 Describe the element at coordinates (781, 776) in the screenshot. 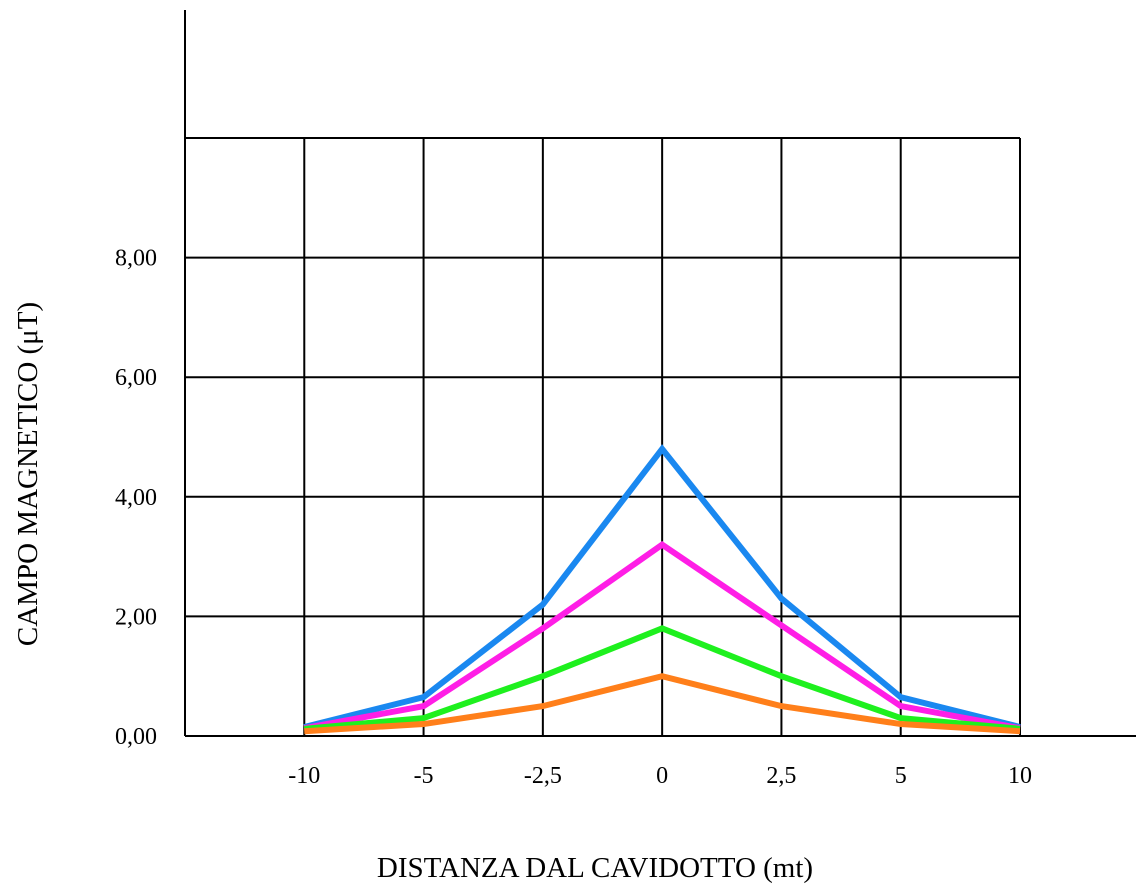

I see `x-tick-label: 2,5` at that location.